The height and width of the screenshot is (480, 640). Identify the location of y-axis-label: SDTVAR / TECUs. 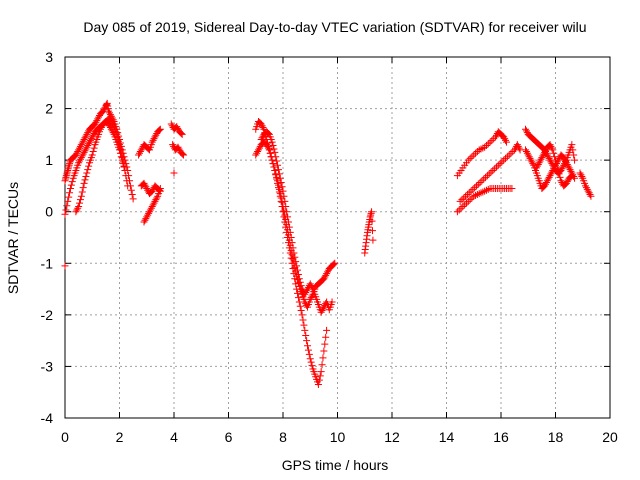
(13, 238).